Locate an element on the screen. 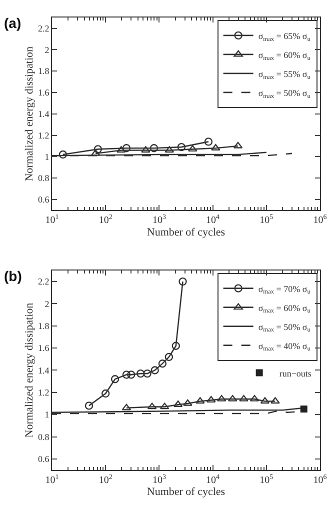 This screenshot has height=508, width=333. chart-title: (a) is located at coordinates (13, 23).